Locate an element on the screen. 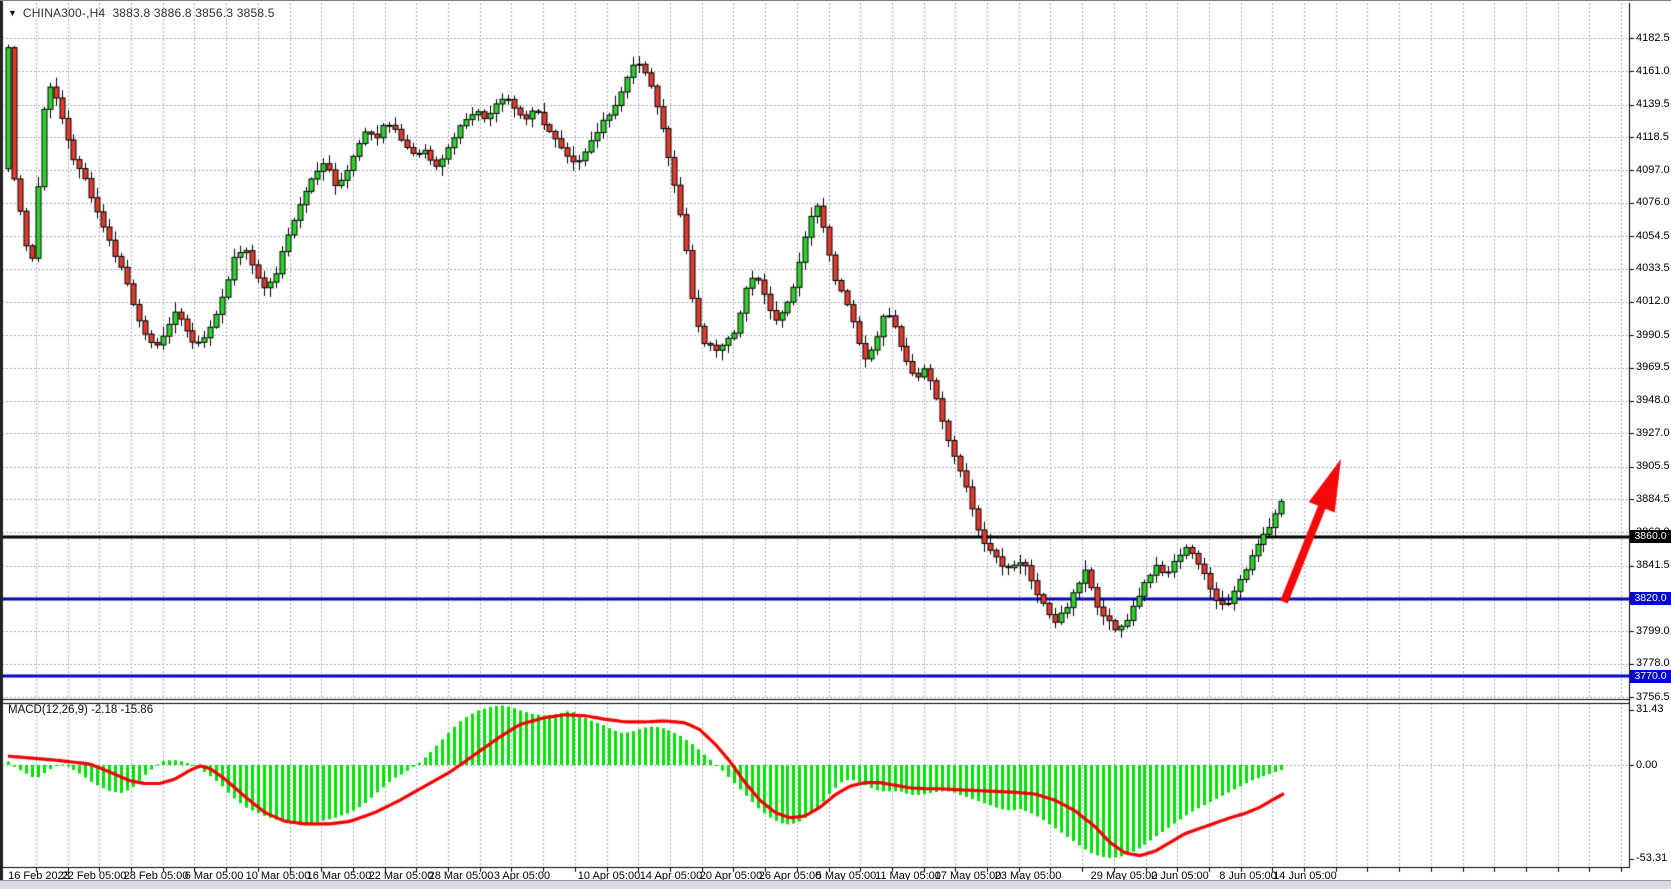  time-axis-label: 23 May 05:00 is located at coordinates (1028, 876).